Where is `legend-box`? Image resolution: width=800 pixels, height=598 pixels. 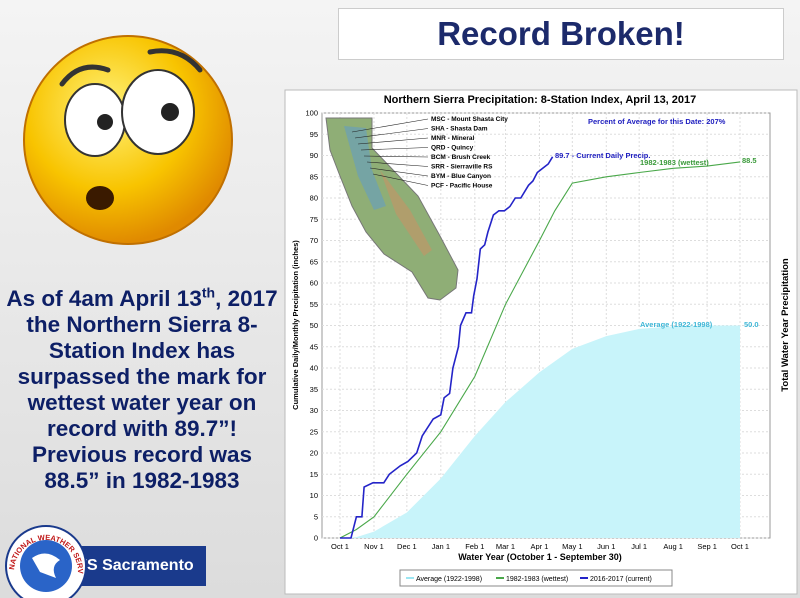 legend-box is located at coordinates (536, 578).